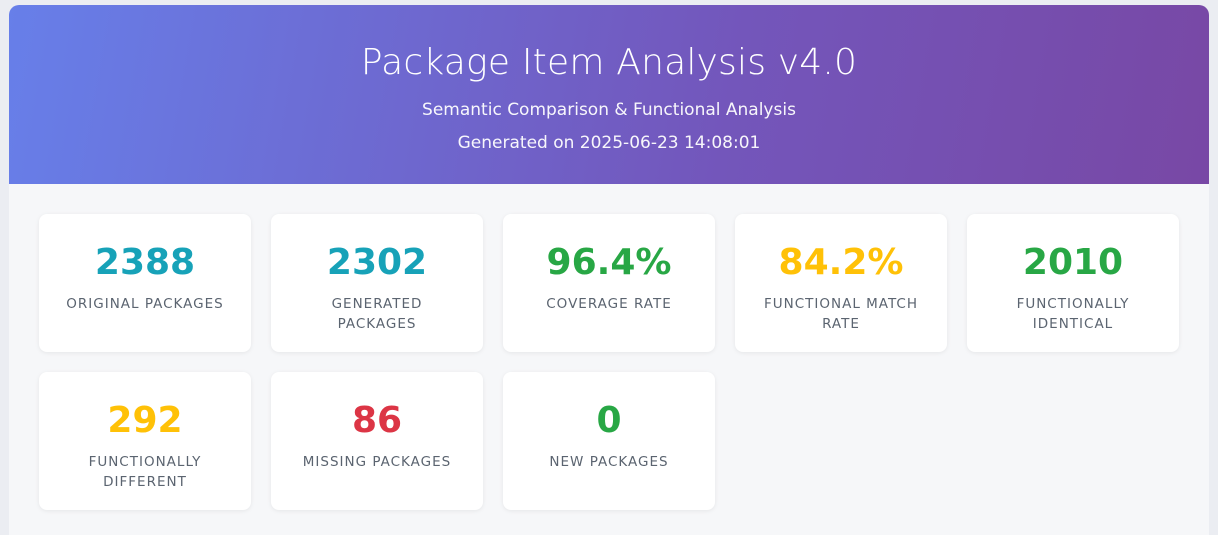  What do you see at coordinates (841, 262) in the screenshot?
I see `stat-value: 84.2%` at bounding box center [841, 262].